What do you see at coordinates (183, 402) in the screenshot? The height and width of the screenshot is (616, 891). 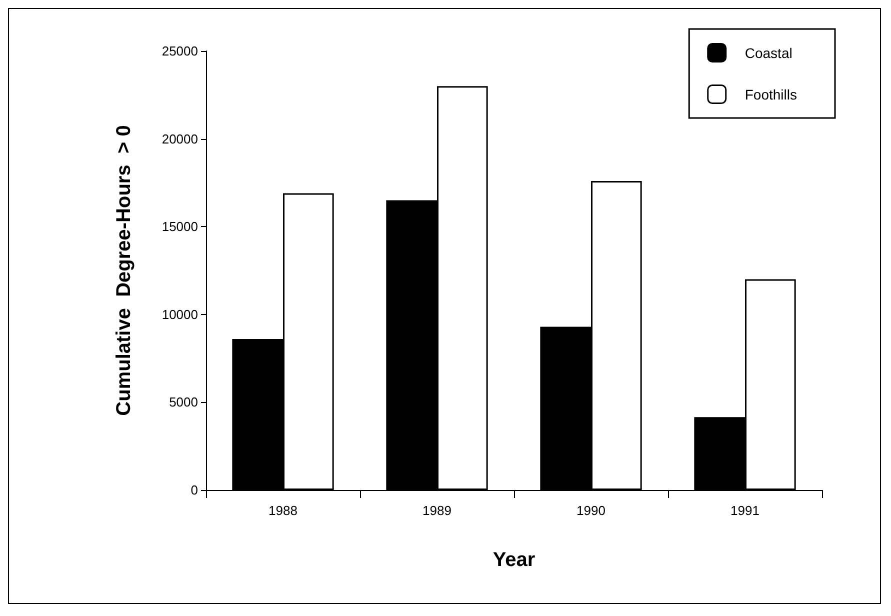 I see `y-tick-label: 5000` at bounding box center [183, 402].